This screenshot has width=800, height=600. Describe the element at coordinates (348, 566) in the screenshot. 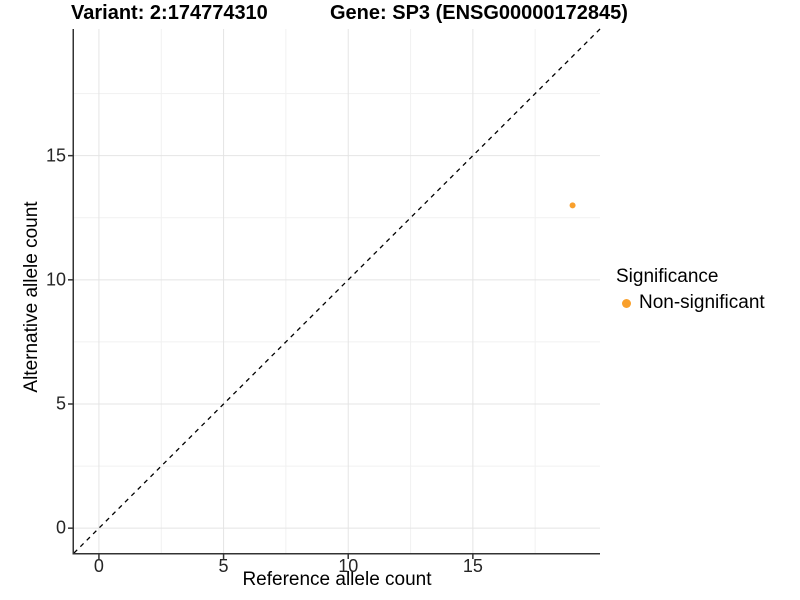

I see `x-tick-label: 10` at that location.